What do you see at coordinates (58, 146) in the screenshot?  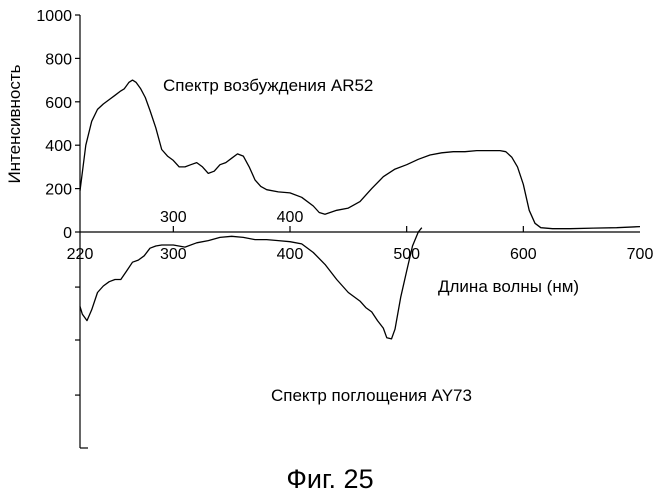 I see `y-tick-label: 400` at bounding box center [58, 146].